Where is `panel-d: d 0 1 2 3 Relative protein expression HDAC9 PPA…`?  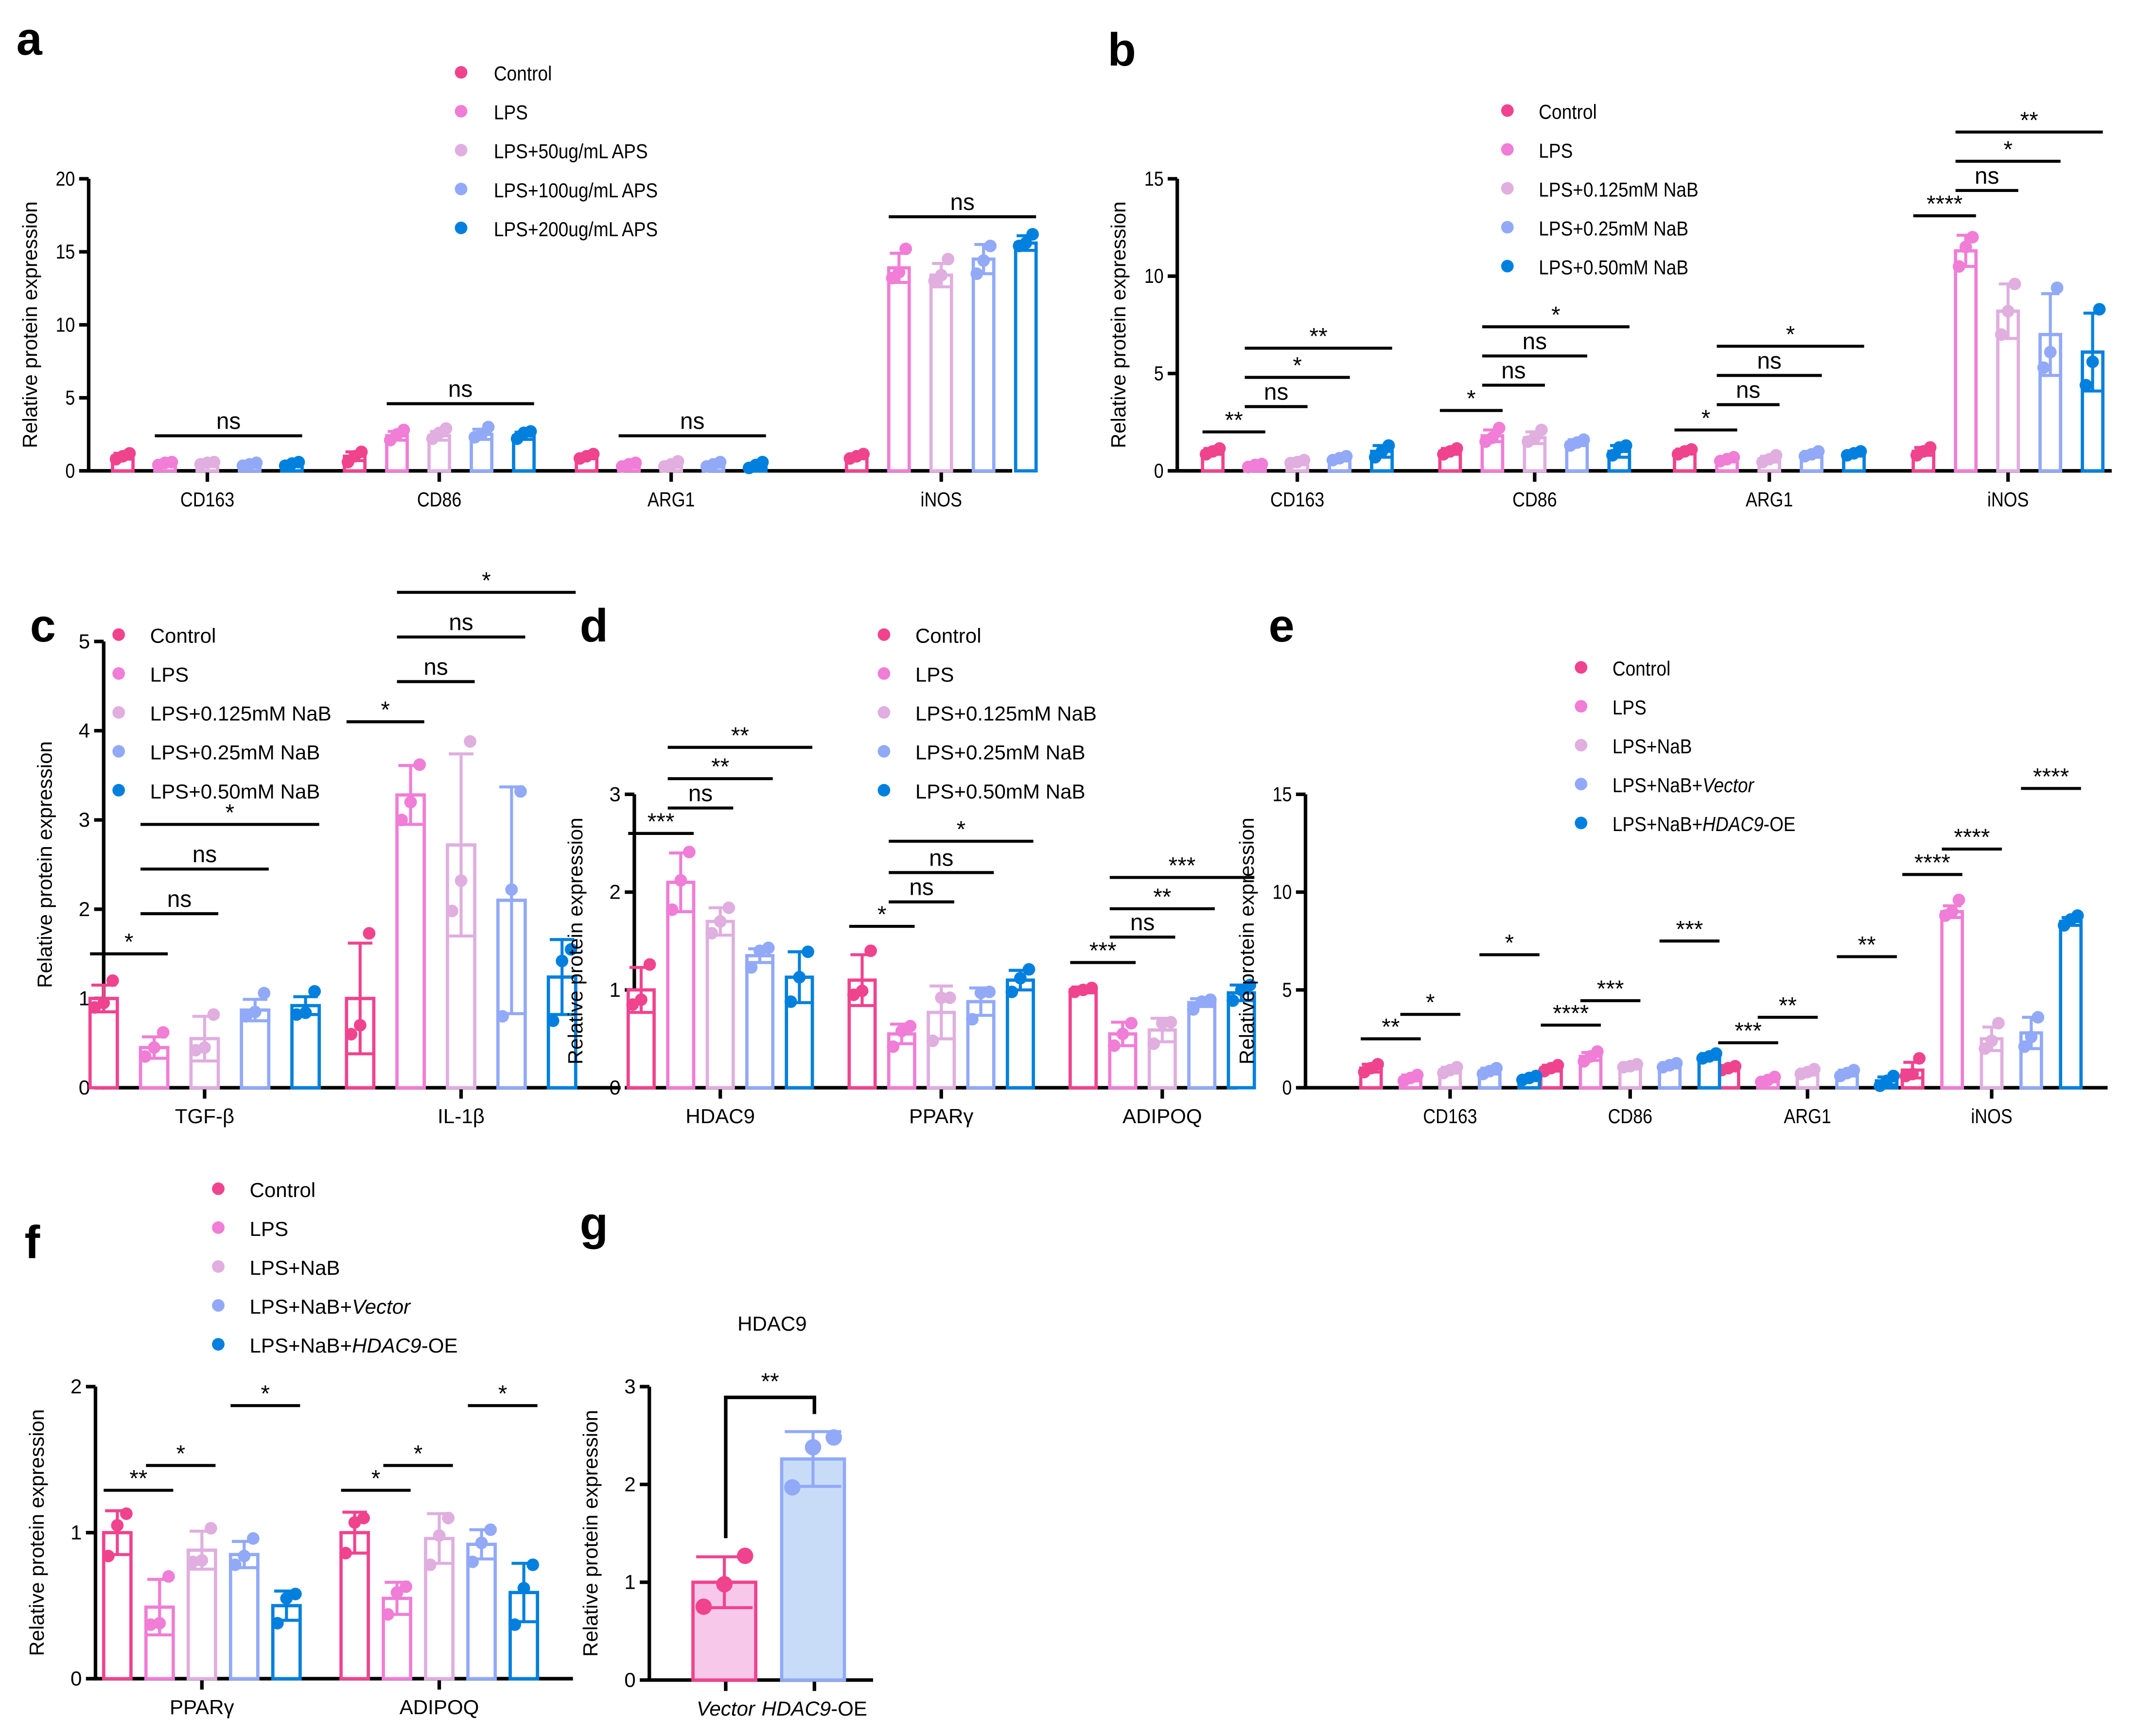
panel-d: d 0 1 2 3 Relative protein expression HDAC9 PPA… is located at coordinates (910, 864).